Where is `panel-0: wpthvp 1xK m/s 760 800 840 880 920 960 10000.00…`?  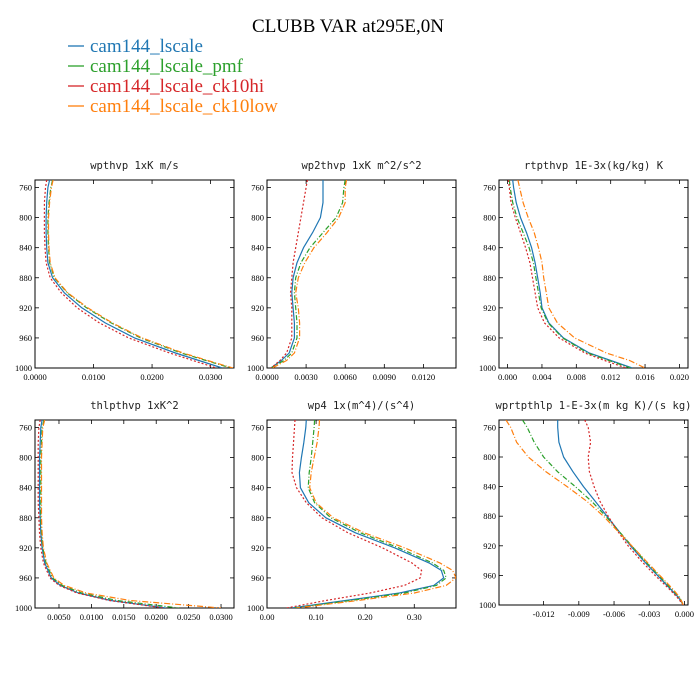
panel-0: wpthvp 1xK m/s 760 800 840 880 920 960 10000.00… is located at coordinates (125, 271).